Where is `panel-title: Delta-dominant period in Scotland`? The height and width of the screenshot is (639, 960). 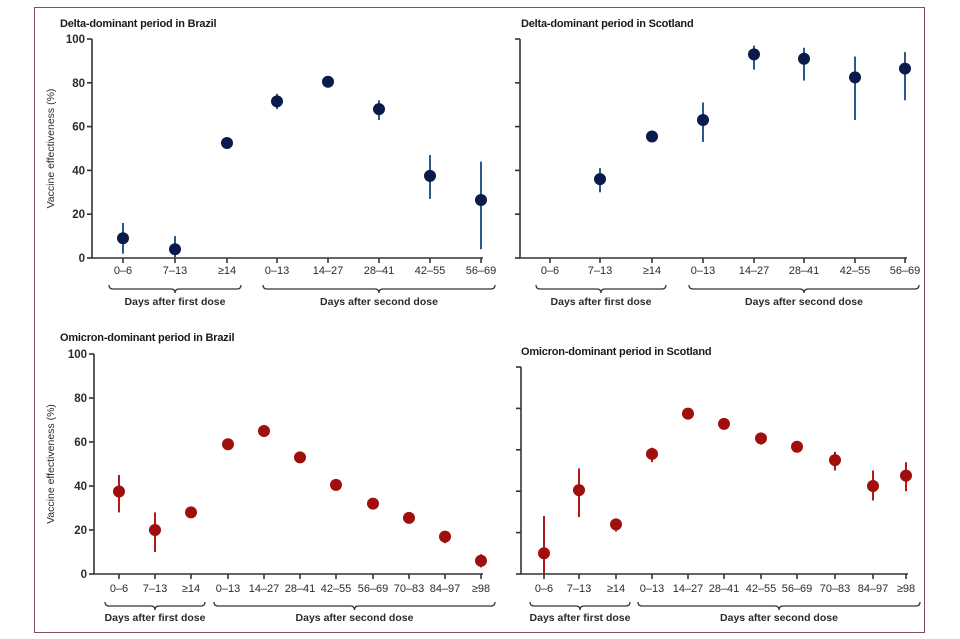
panel-title: Delta-dominant period in Scotland is located at coordinates (607, 24).